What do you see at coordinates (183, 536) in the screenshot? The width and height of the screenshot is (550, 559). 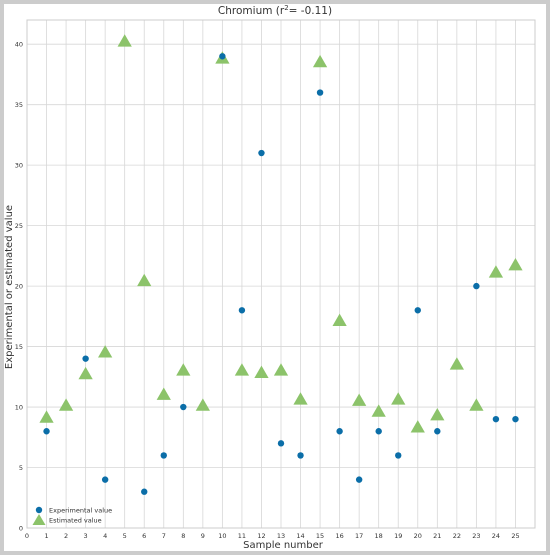 I see `x-tick-label: 8` at bounding box center [183, 536].